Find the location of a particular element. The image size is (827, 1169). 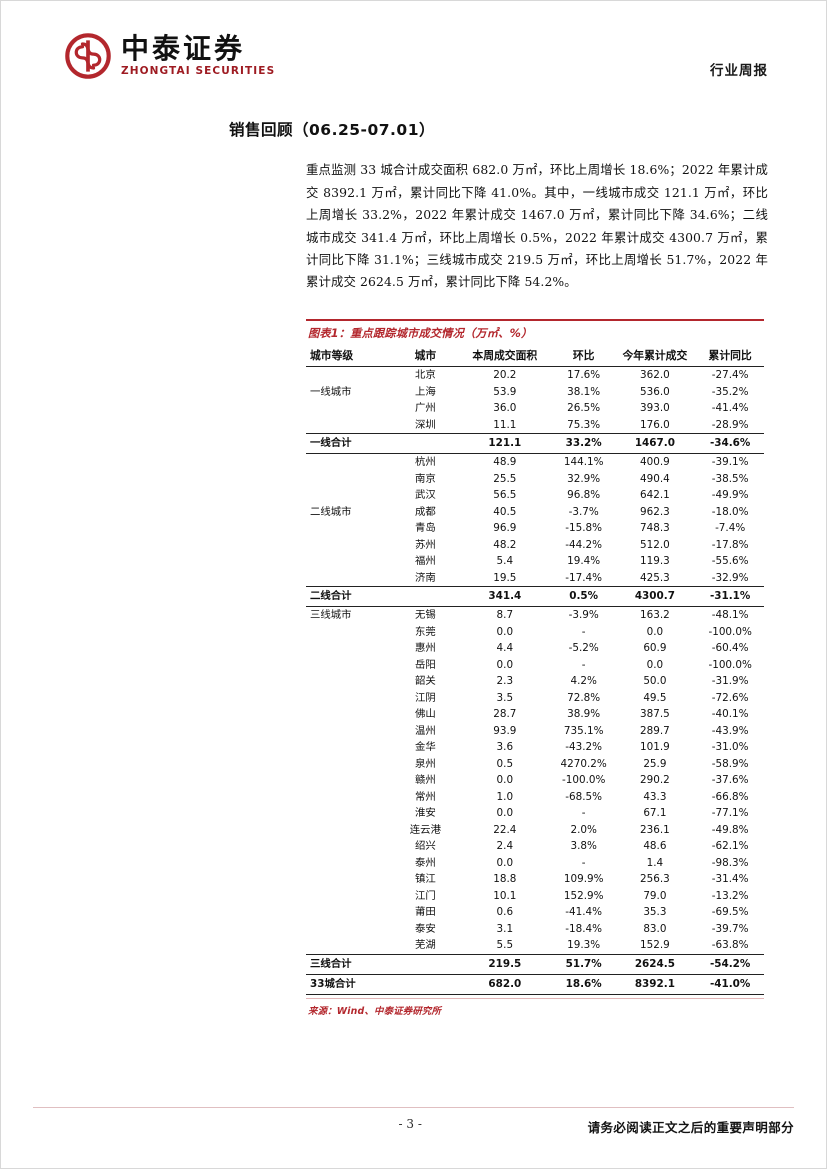

brand-name-cn: 中泰证券 is located at coordinates (183, 49).